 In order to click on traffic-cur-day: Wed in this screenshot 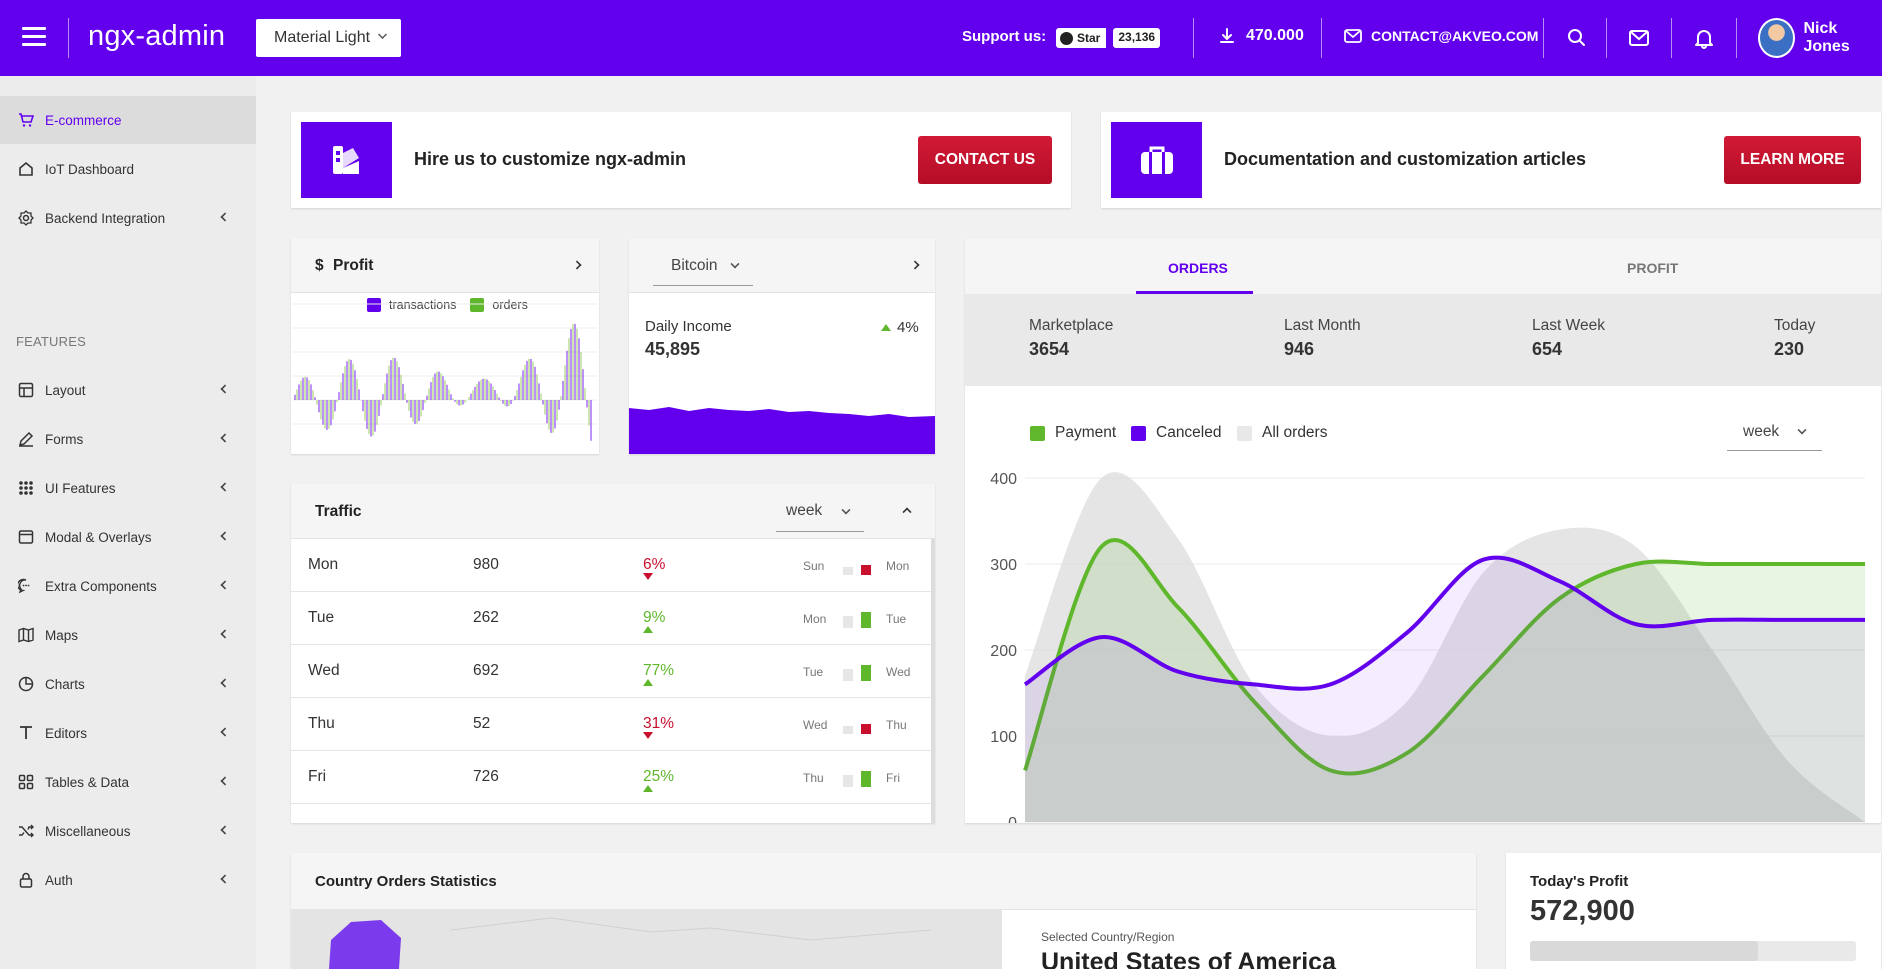, I will do `click(898, 672)`.